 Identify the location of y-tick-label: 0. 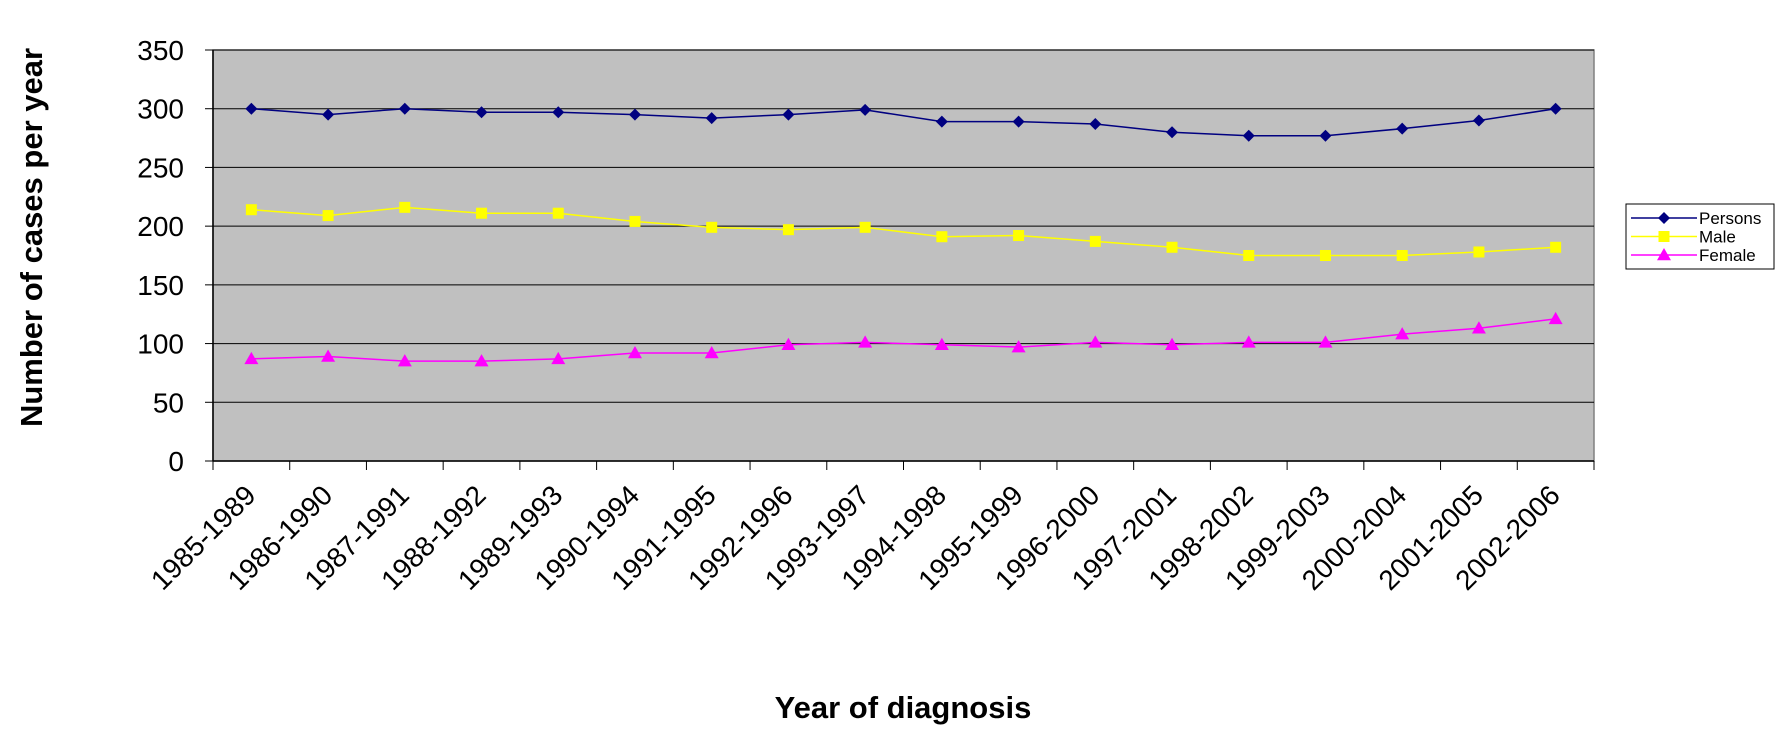
(176, 461).